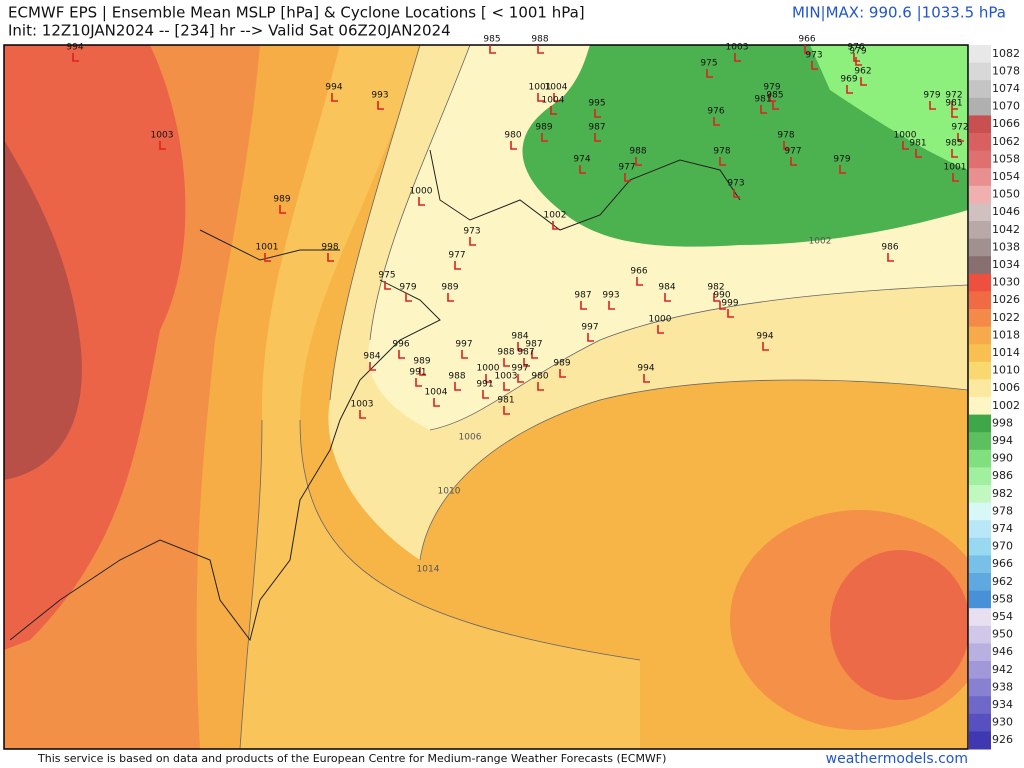 Image resolution: width=1024 pixels, height=768 pixels. I want to click on cyclone-pressure: 988, so click(505, 353).